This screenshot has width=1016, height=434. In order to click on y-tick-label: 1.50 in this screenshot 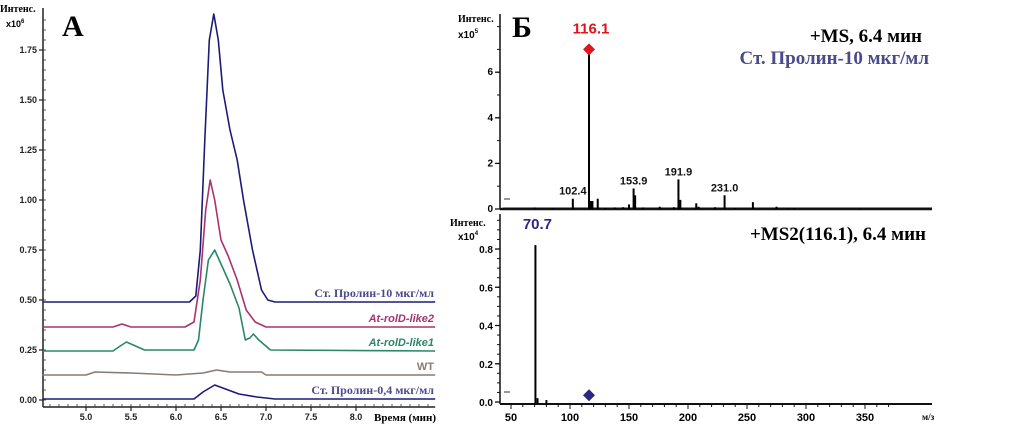, I will do `click(28, 100)`.